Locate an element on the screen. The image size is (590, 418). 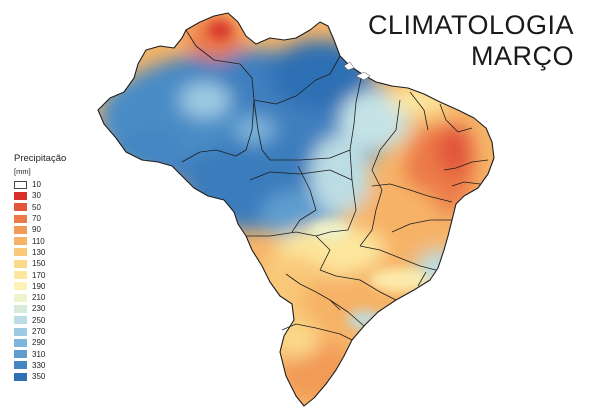
legend-item: 270 is located at coordinates (40, 331).